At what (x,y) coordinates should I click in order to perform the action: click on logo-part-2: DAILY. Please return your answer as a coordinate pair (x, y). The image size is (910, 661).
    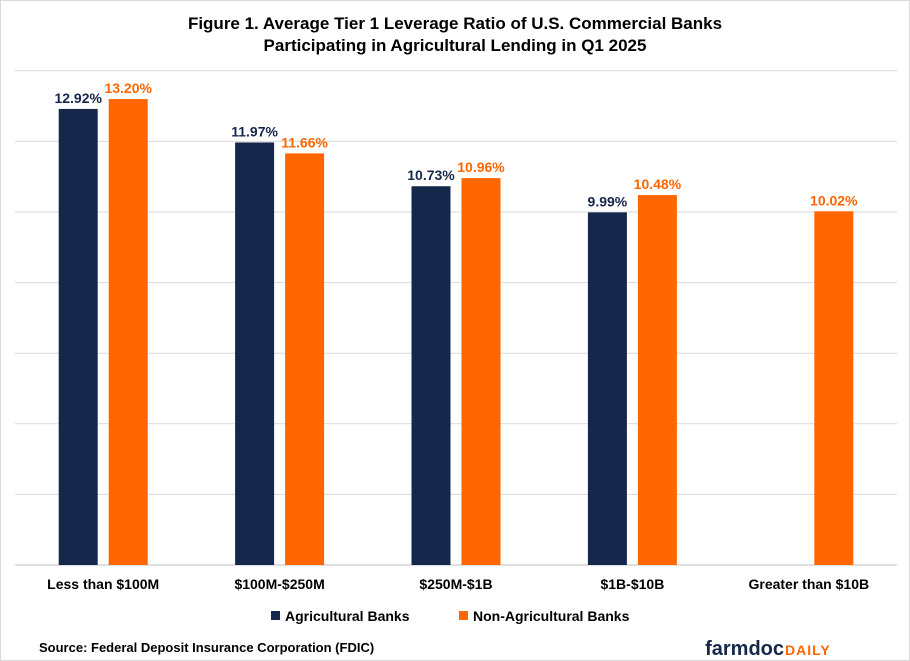
    Looking at the image, I should click on (808, 650).